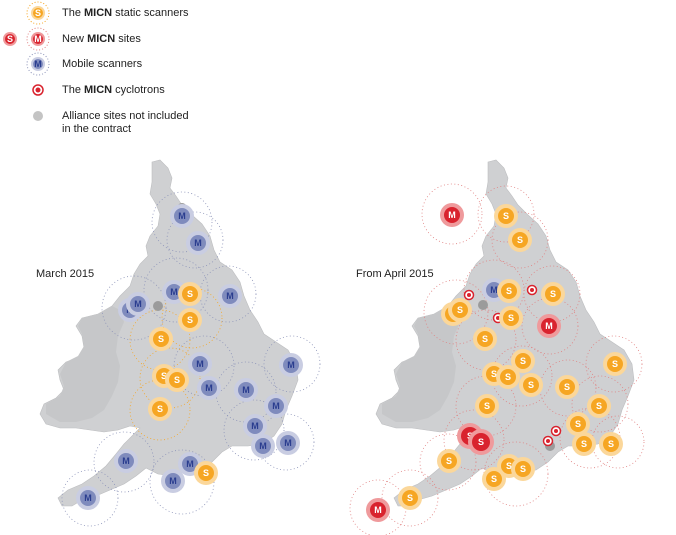 This screenshot has width=676, height=535. I want to click on static-scanner-icon: S, so click(38, 13).